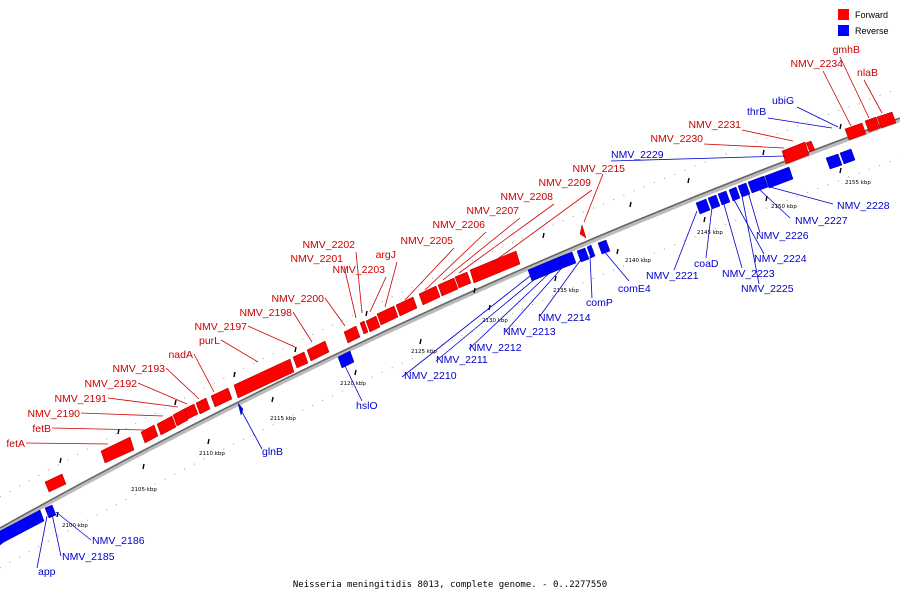 The height and width of the screenshot is (600, 900). Describe the element at coordinates (220, 327) in the screenshot. I see `gene-label-forward: NMV_2197` at that location.